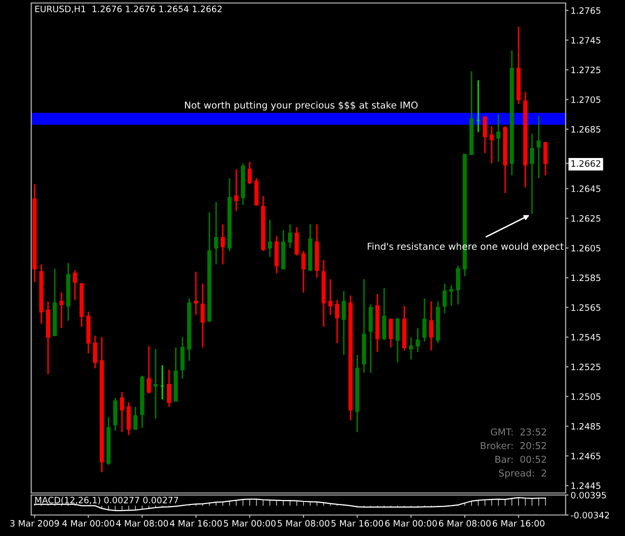 The image size is (625, 536). I want to click on x-tick-label: 5 Mar 08:00, so click(304, 523).